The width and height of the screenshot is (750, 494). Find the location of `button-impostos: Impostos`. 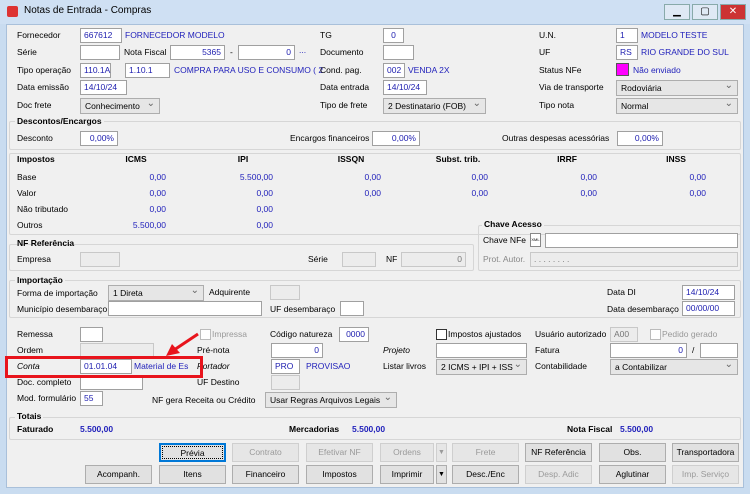

button-impostos: Impostos is located at coordinates (339, 474).